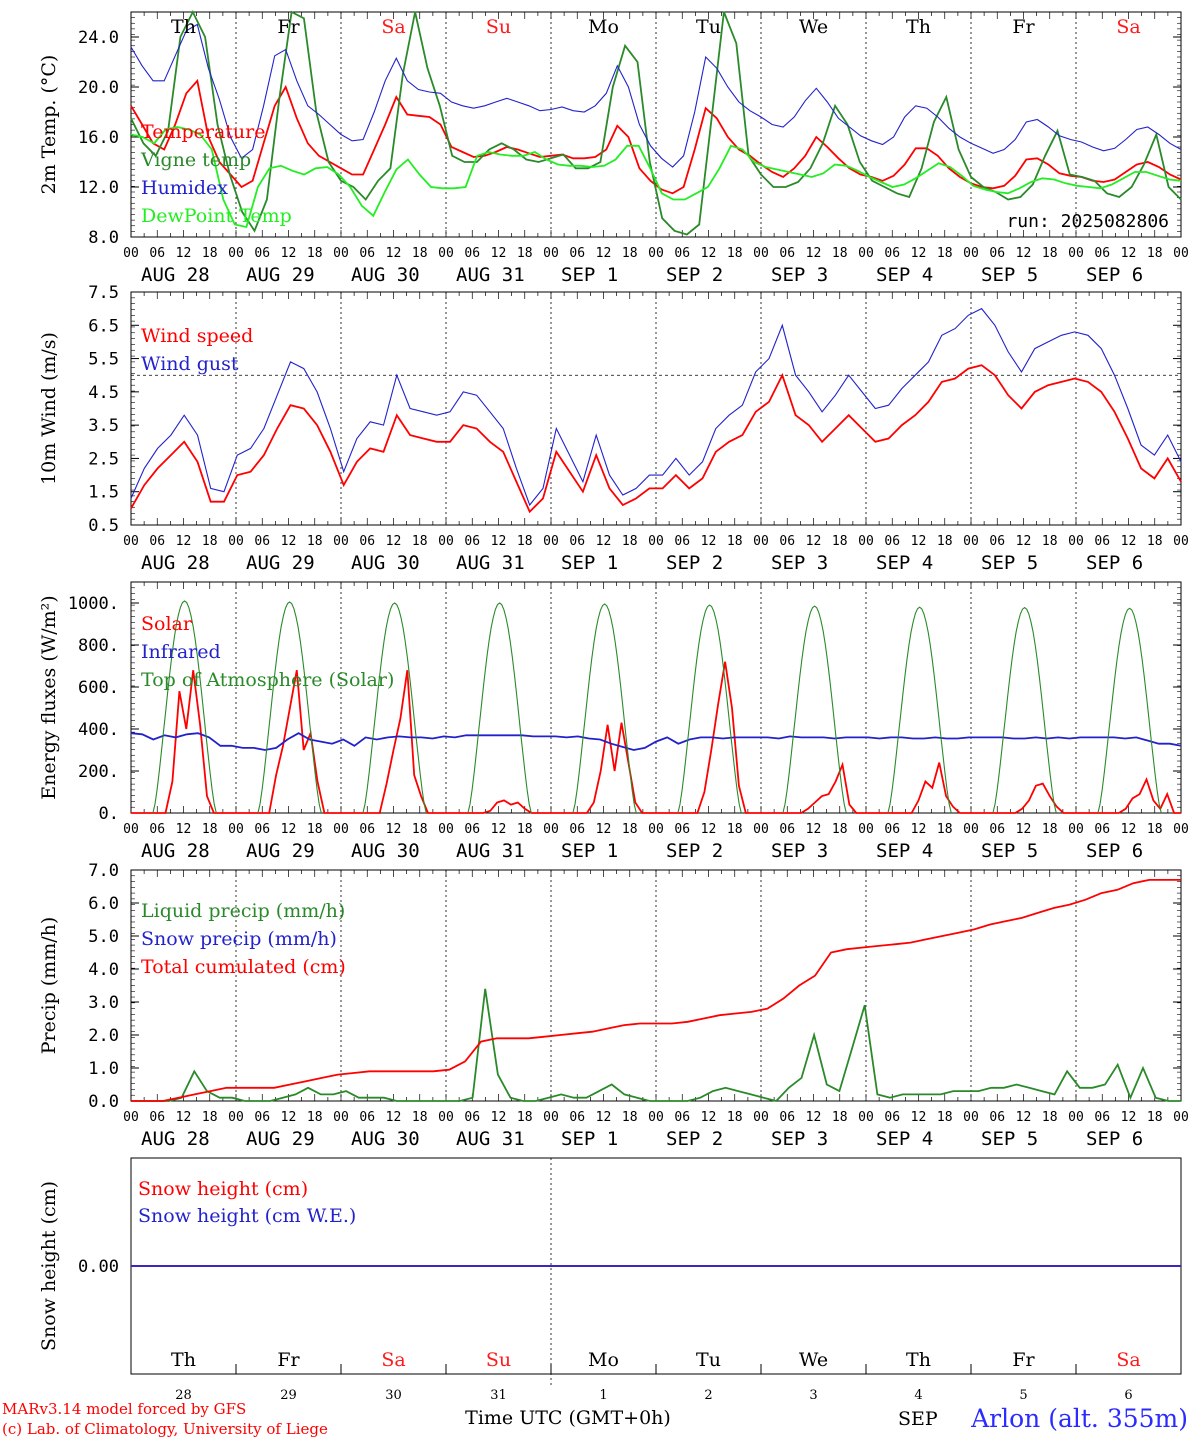 The width and height of the screenshot is (1194, 1440). What do you see at coordinates (498, 1395) in the screenshot?
I see `x-date-number: 31` at bounding box center [498, 1395].